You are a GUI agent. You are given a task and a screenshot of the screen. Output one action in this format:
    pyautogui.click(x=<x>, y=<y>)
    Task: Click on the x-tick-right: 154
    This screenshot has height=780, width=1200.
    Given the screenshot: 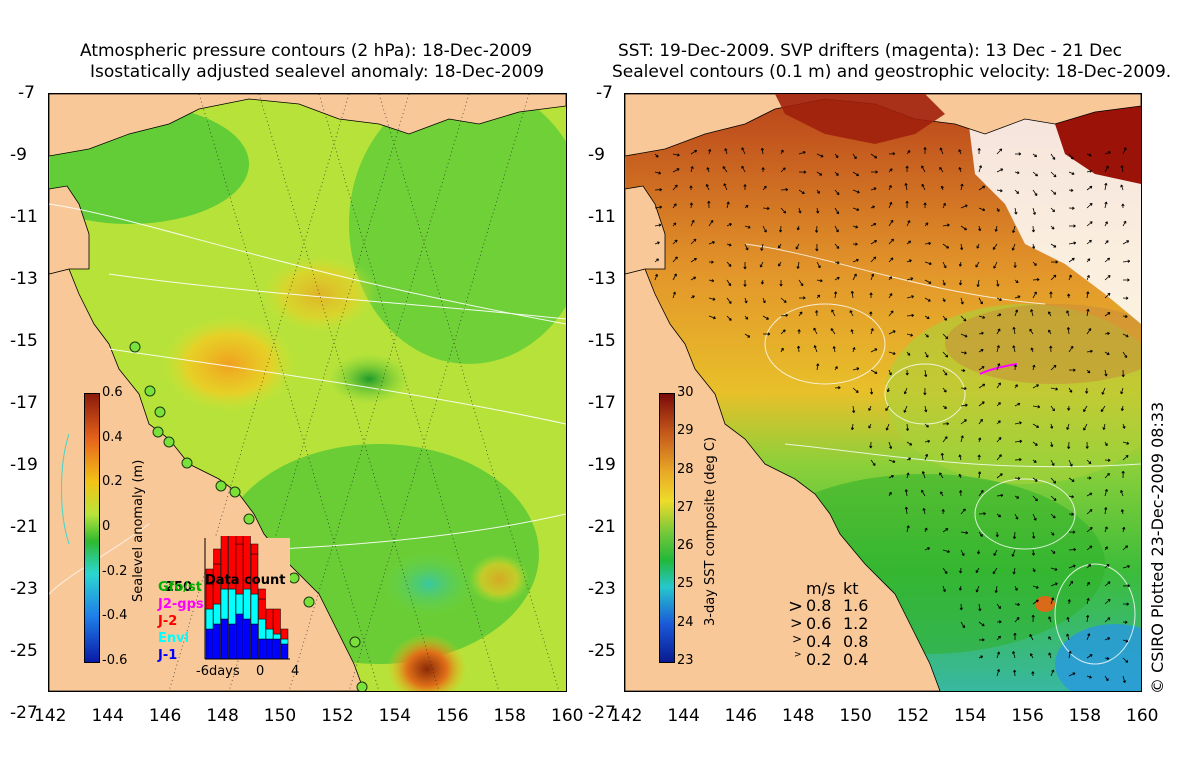 What is the action you would take?
    pyautogui.click(x=970, y=716)
    